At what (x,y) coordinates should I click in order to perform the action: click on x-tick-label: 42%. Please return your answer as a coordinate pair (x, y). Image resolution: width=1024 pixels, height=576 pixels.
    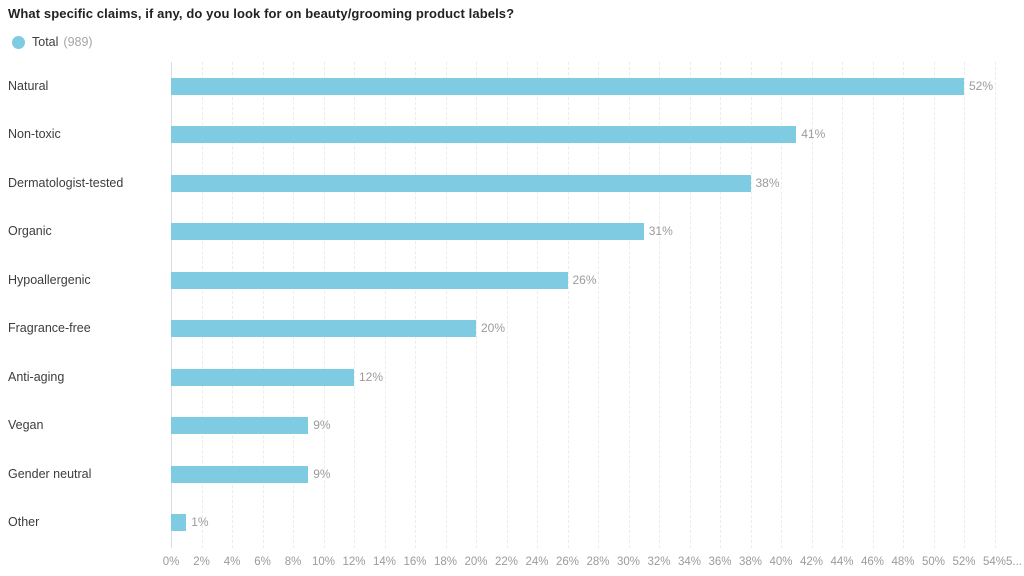
    Looking at the image, I should click on (811, 562).